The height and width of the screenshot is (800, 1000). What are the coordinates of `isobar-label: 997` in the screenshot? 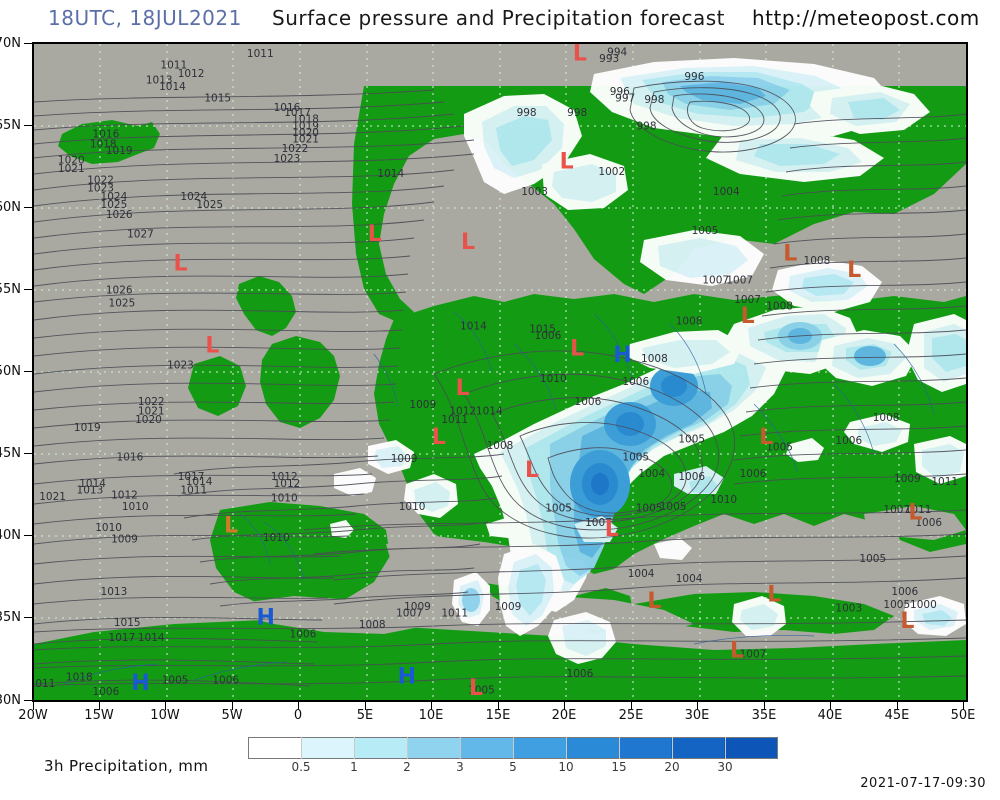 It's located at (625, 98).